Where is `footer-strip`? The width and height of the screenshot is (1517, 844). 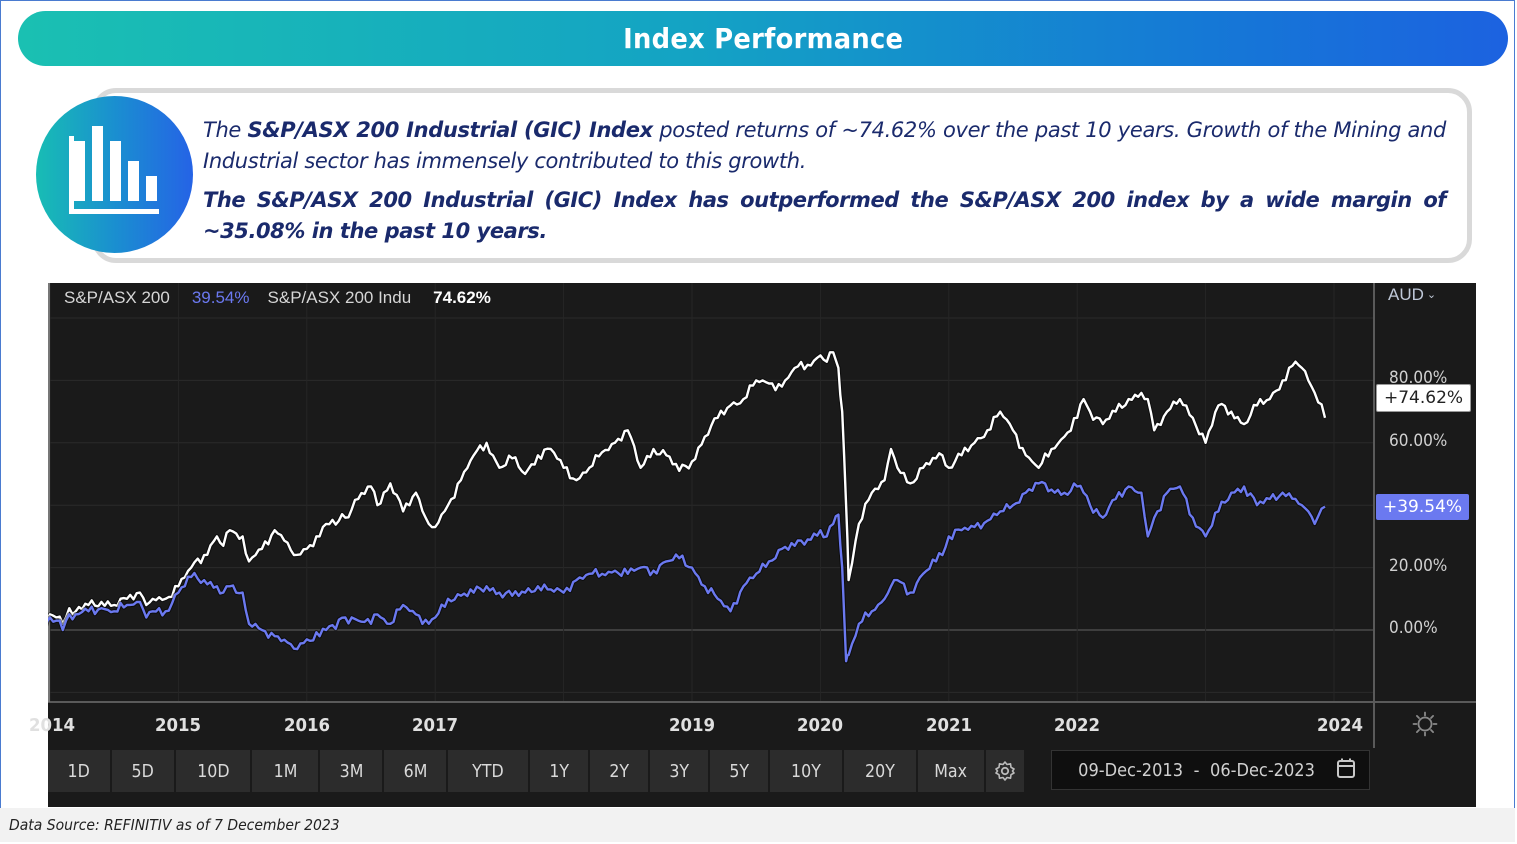
footer-strip is located at coordinates (757, 825).